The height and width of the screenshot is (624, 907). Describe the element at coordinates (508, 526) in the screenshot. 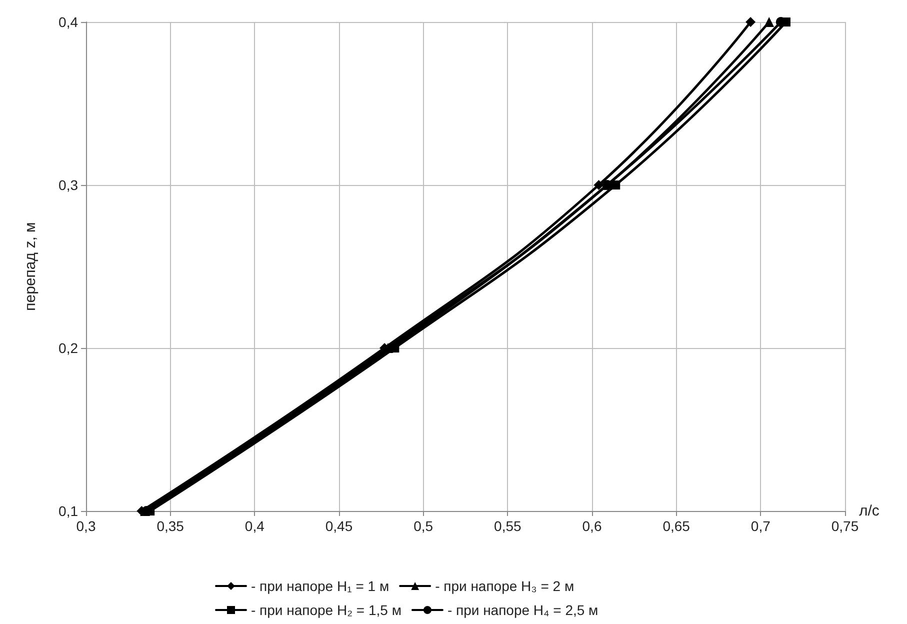

I see `x-tick-label: 0,55` at that location.